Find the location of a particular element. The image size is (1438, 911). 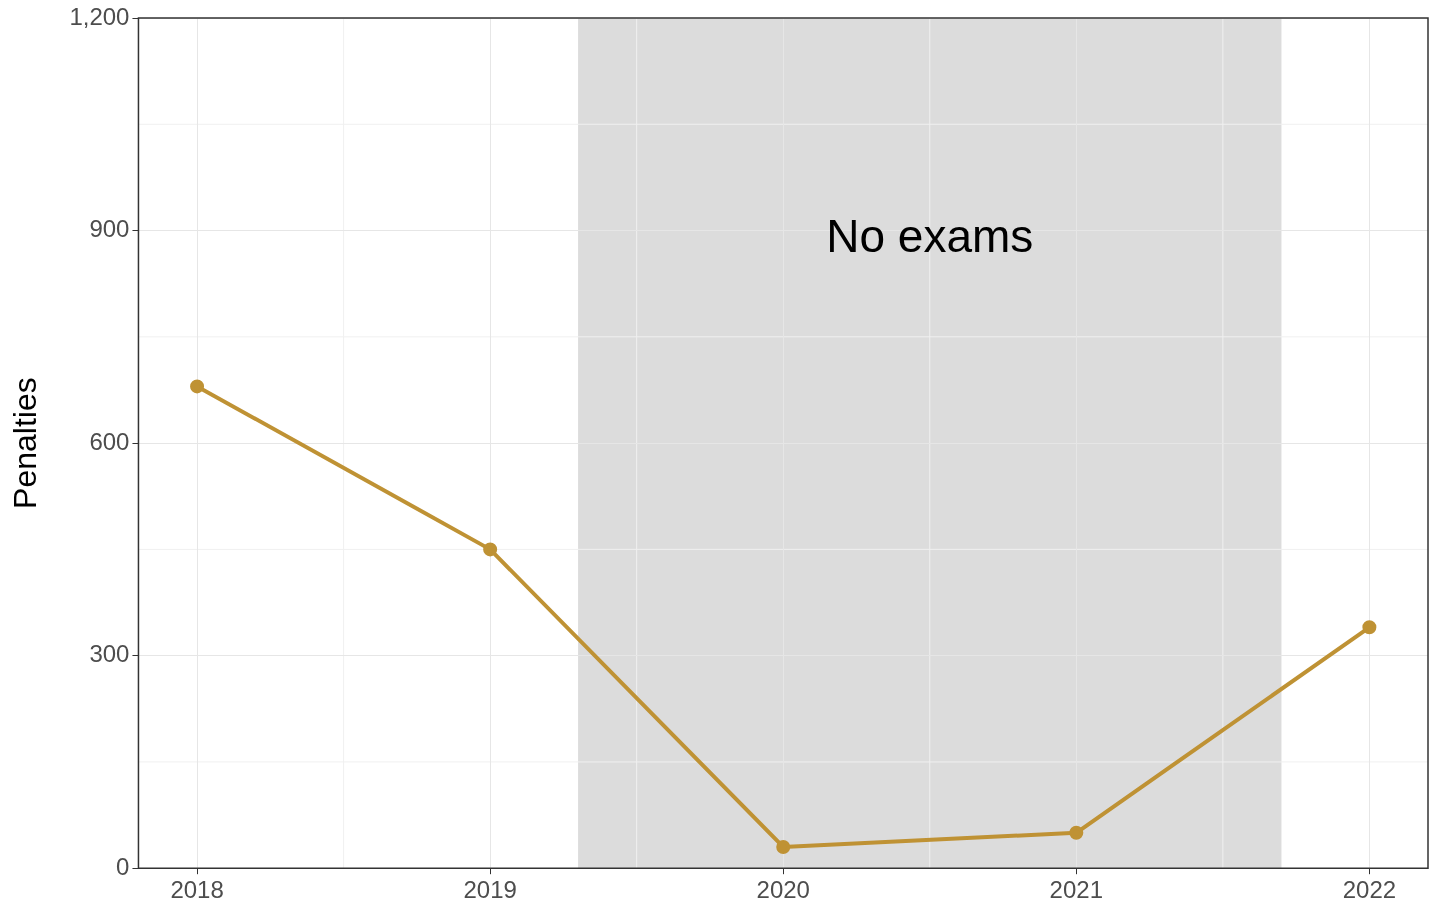

x-tick-label: 2022 is located at coordinates (1369, 890).